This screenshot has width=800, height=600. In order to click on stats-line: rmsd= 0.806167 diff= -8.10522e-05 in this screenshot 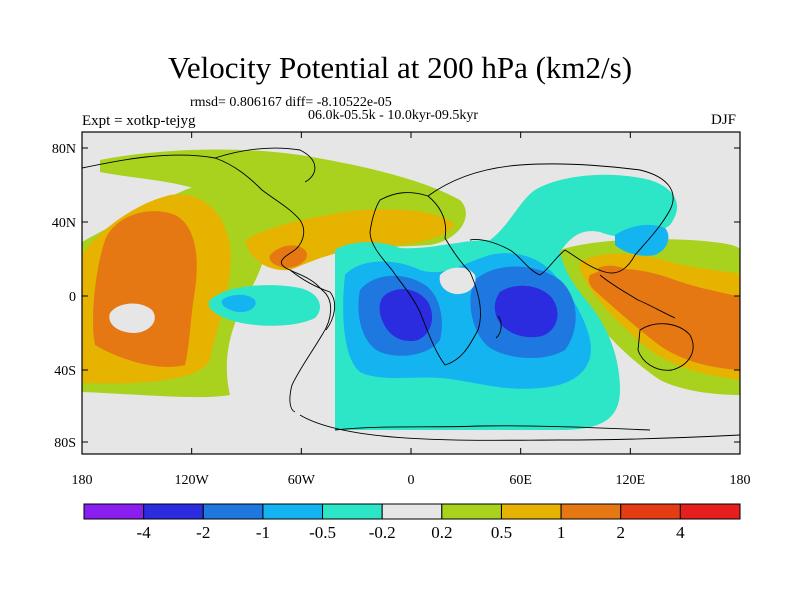, I will do `click(291, 102)`.